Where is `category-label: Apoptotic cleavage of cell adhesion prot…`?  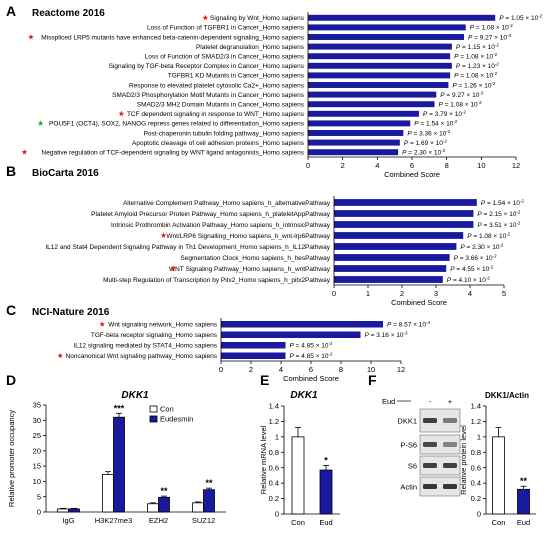 category-label: Apoptotic cleavage of cell adhesion prot… is located at coordinates (218, 143).